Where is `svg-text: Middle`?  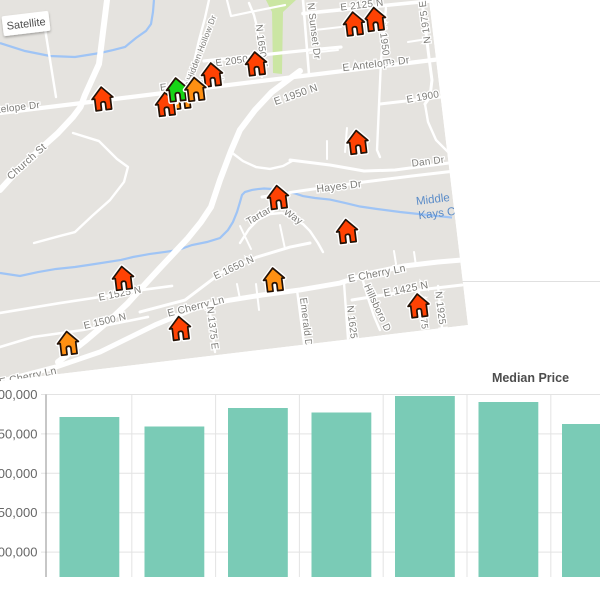
svg-text: Middle is located at coordinates (432, 200).